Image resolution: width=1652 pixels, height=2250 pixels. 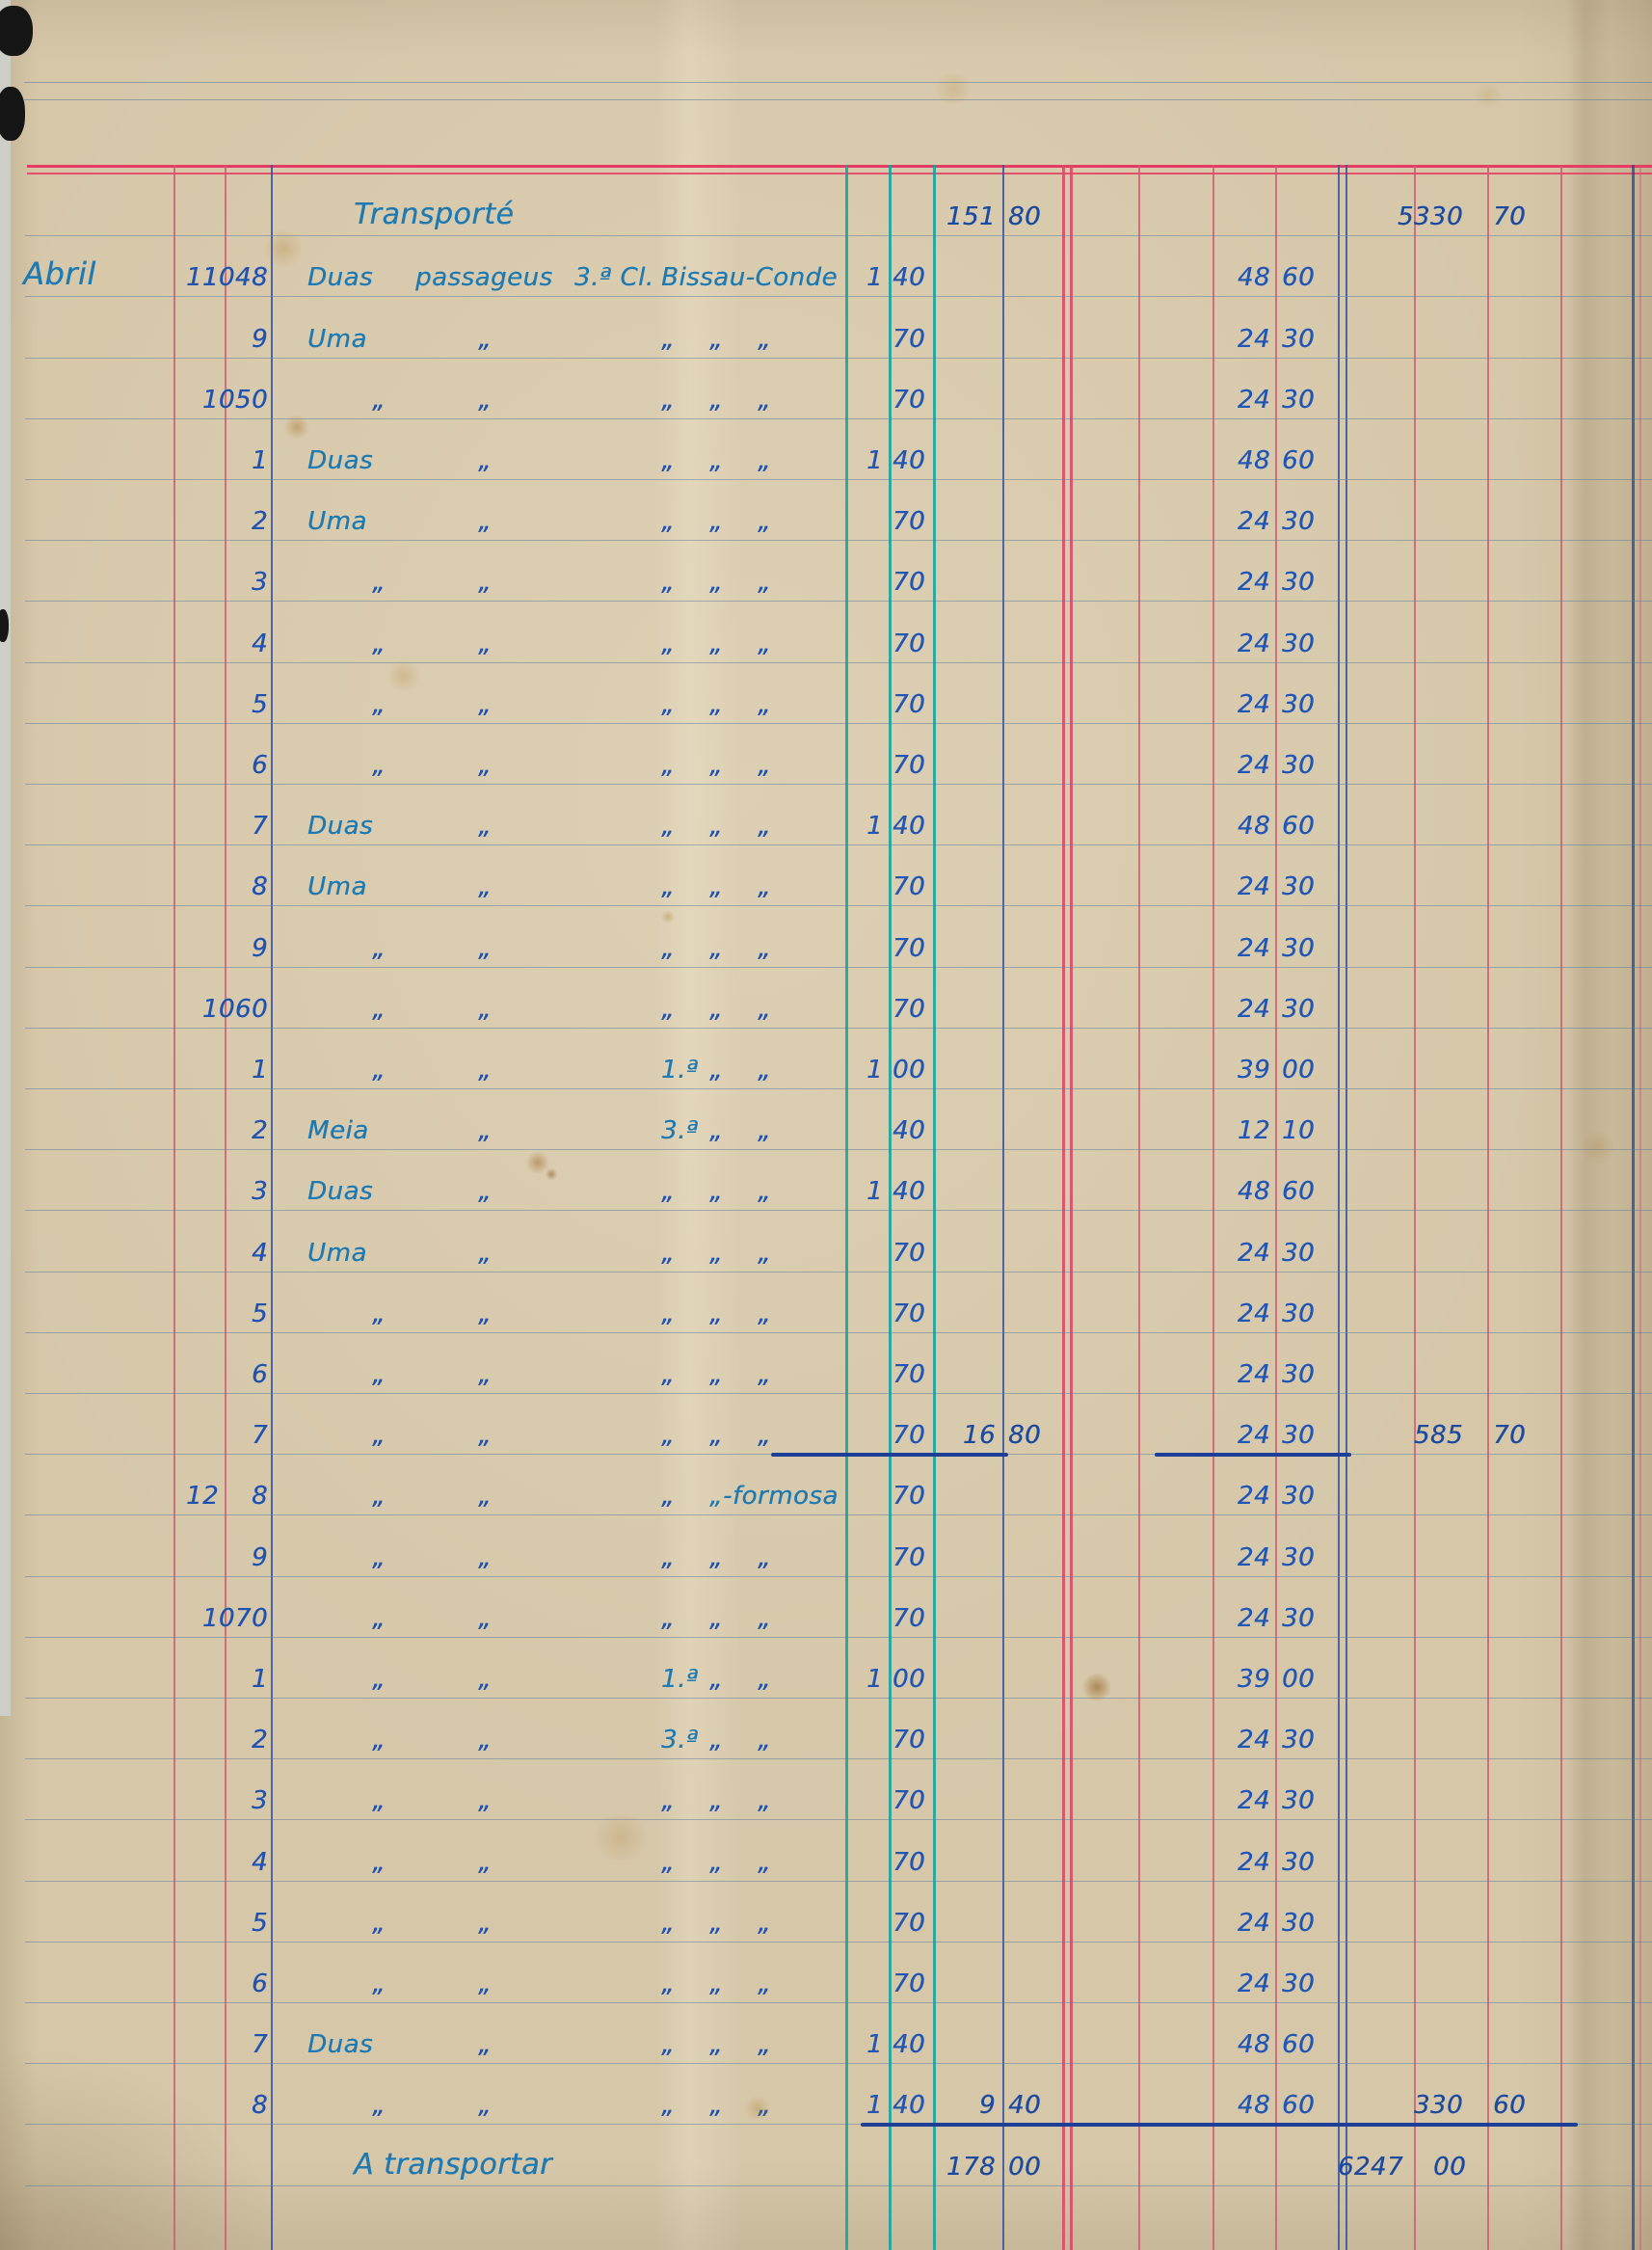 I want to click on description-word: Uma, so click(x=337, y=339).